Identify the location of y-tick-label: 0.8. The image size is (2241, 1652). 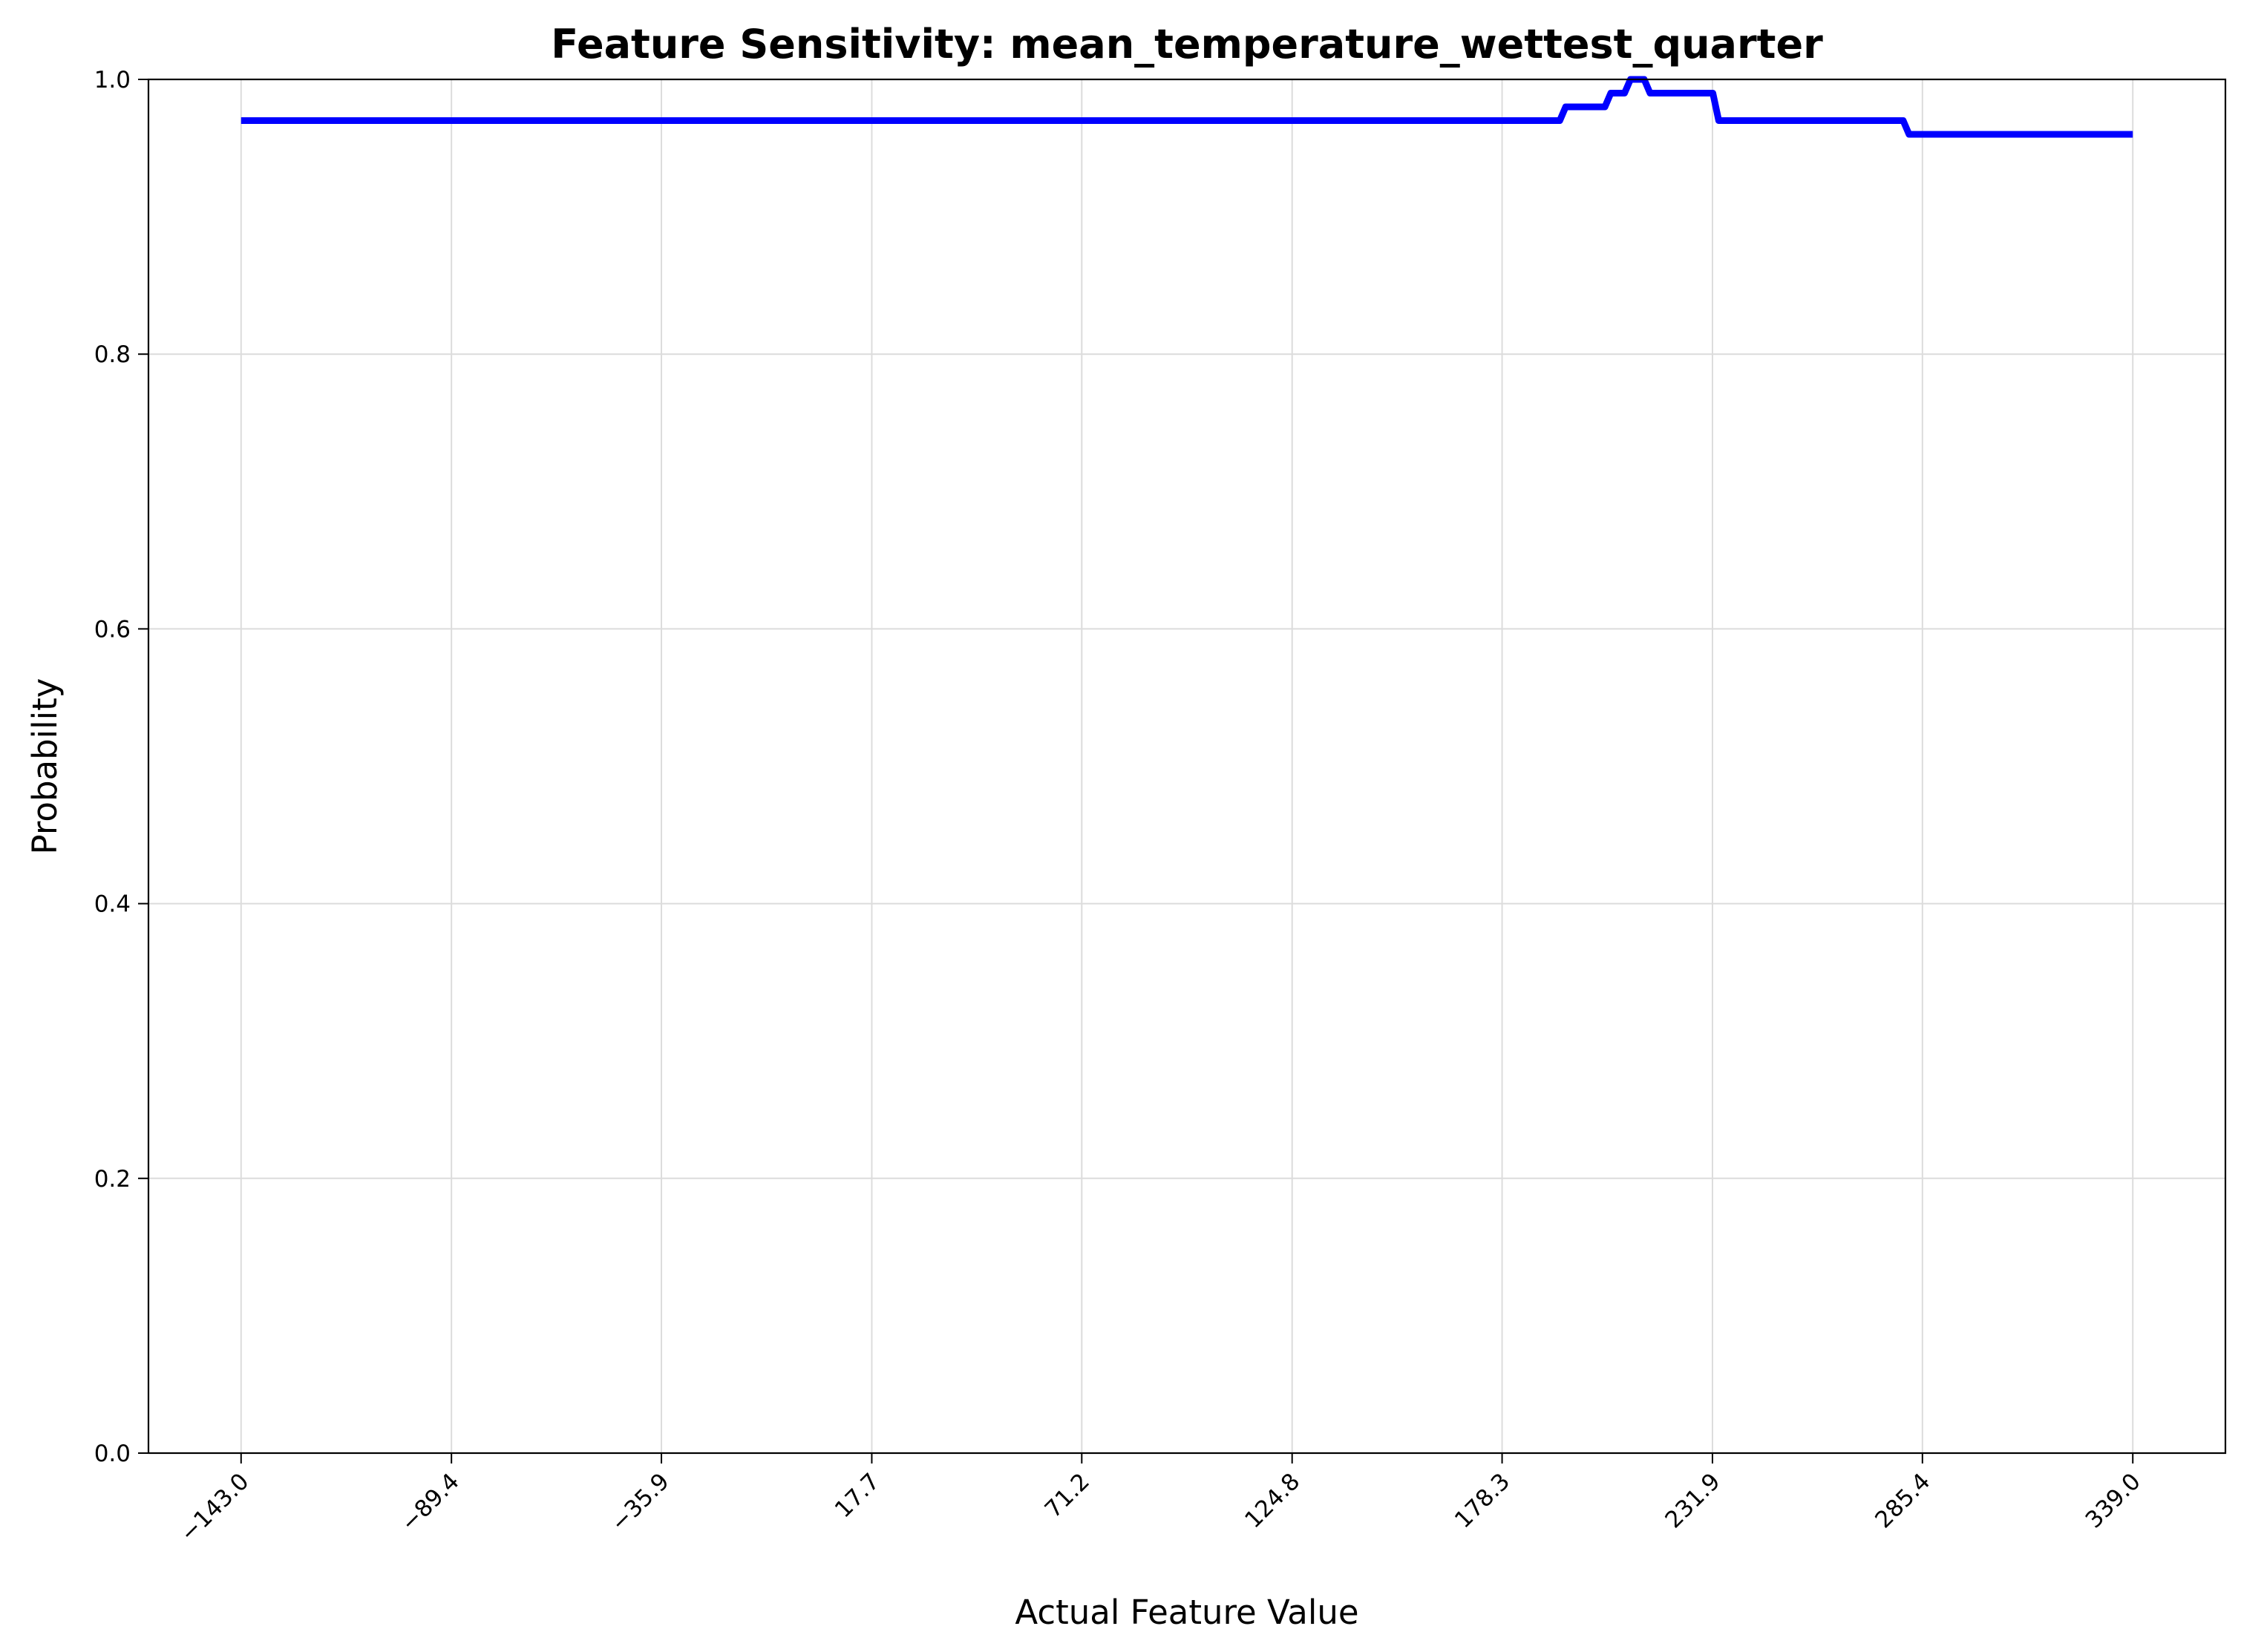
(112, 354).